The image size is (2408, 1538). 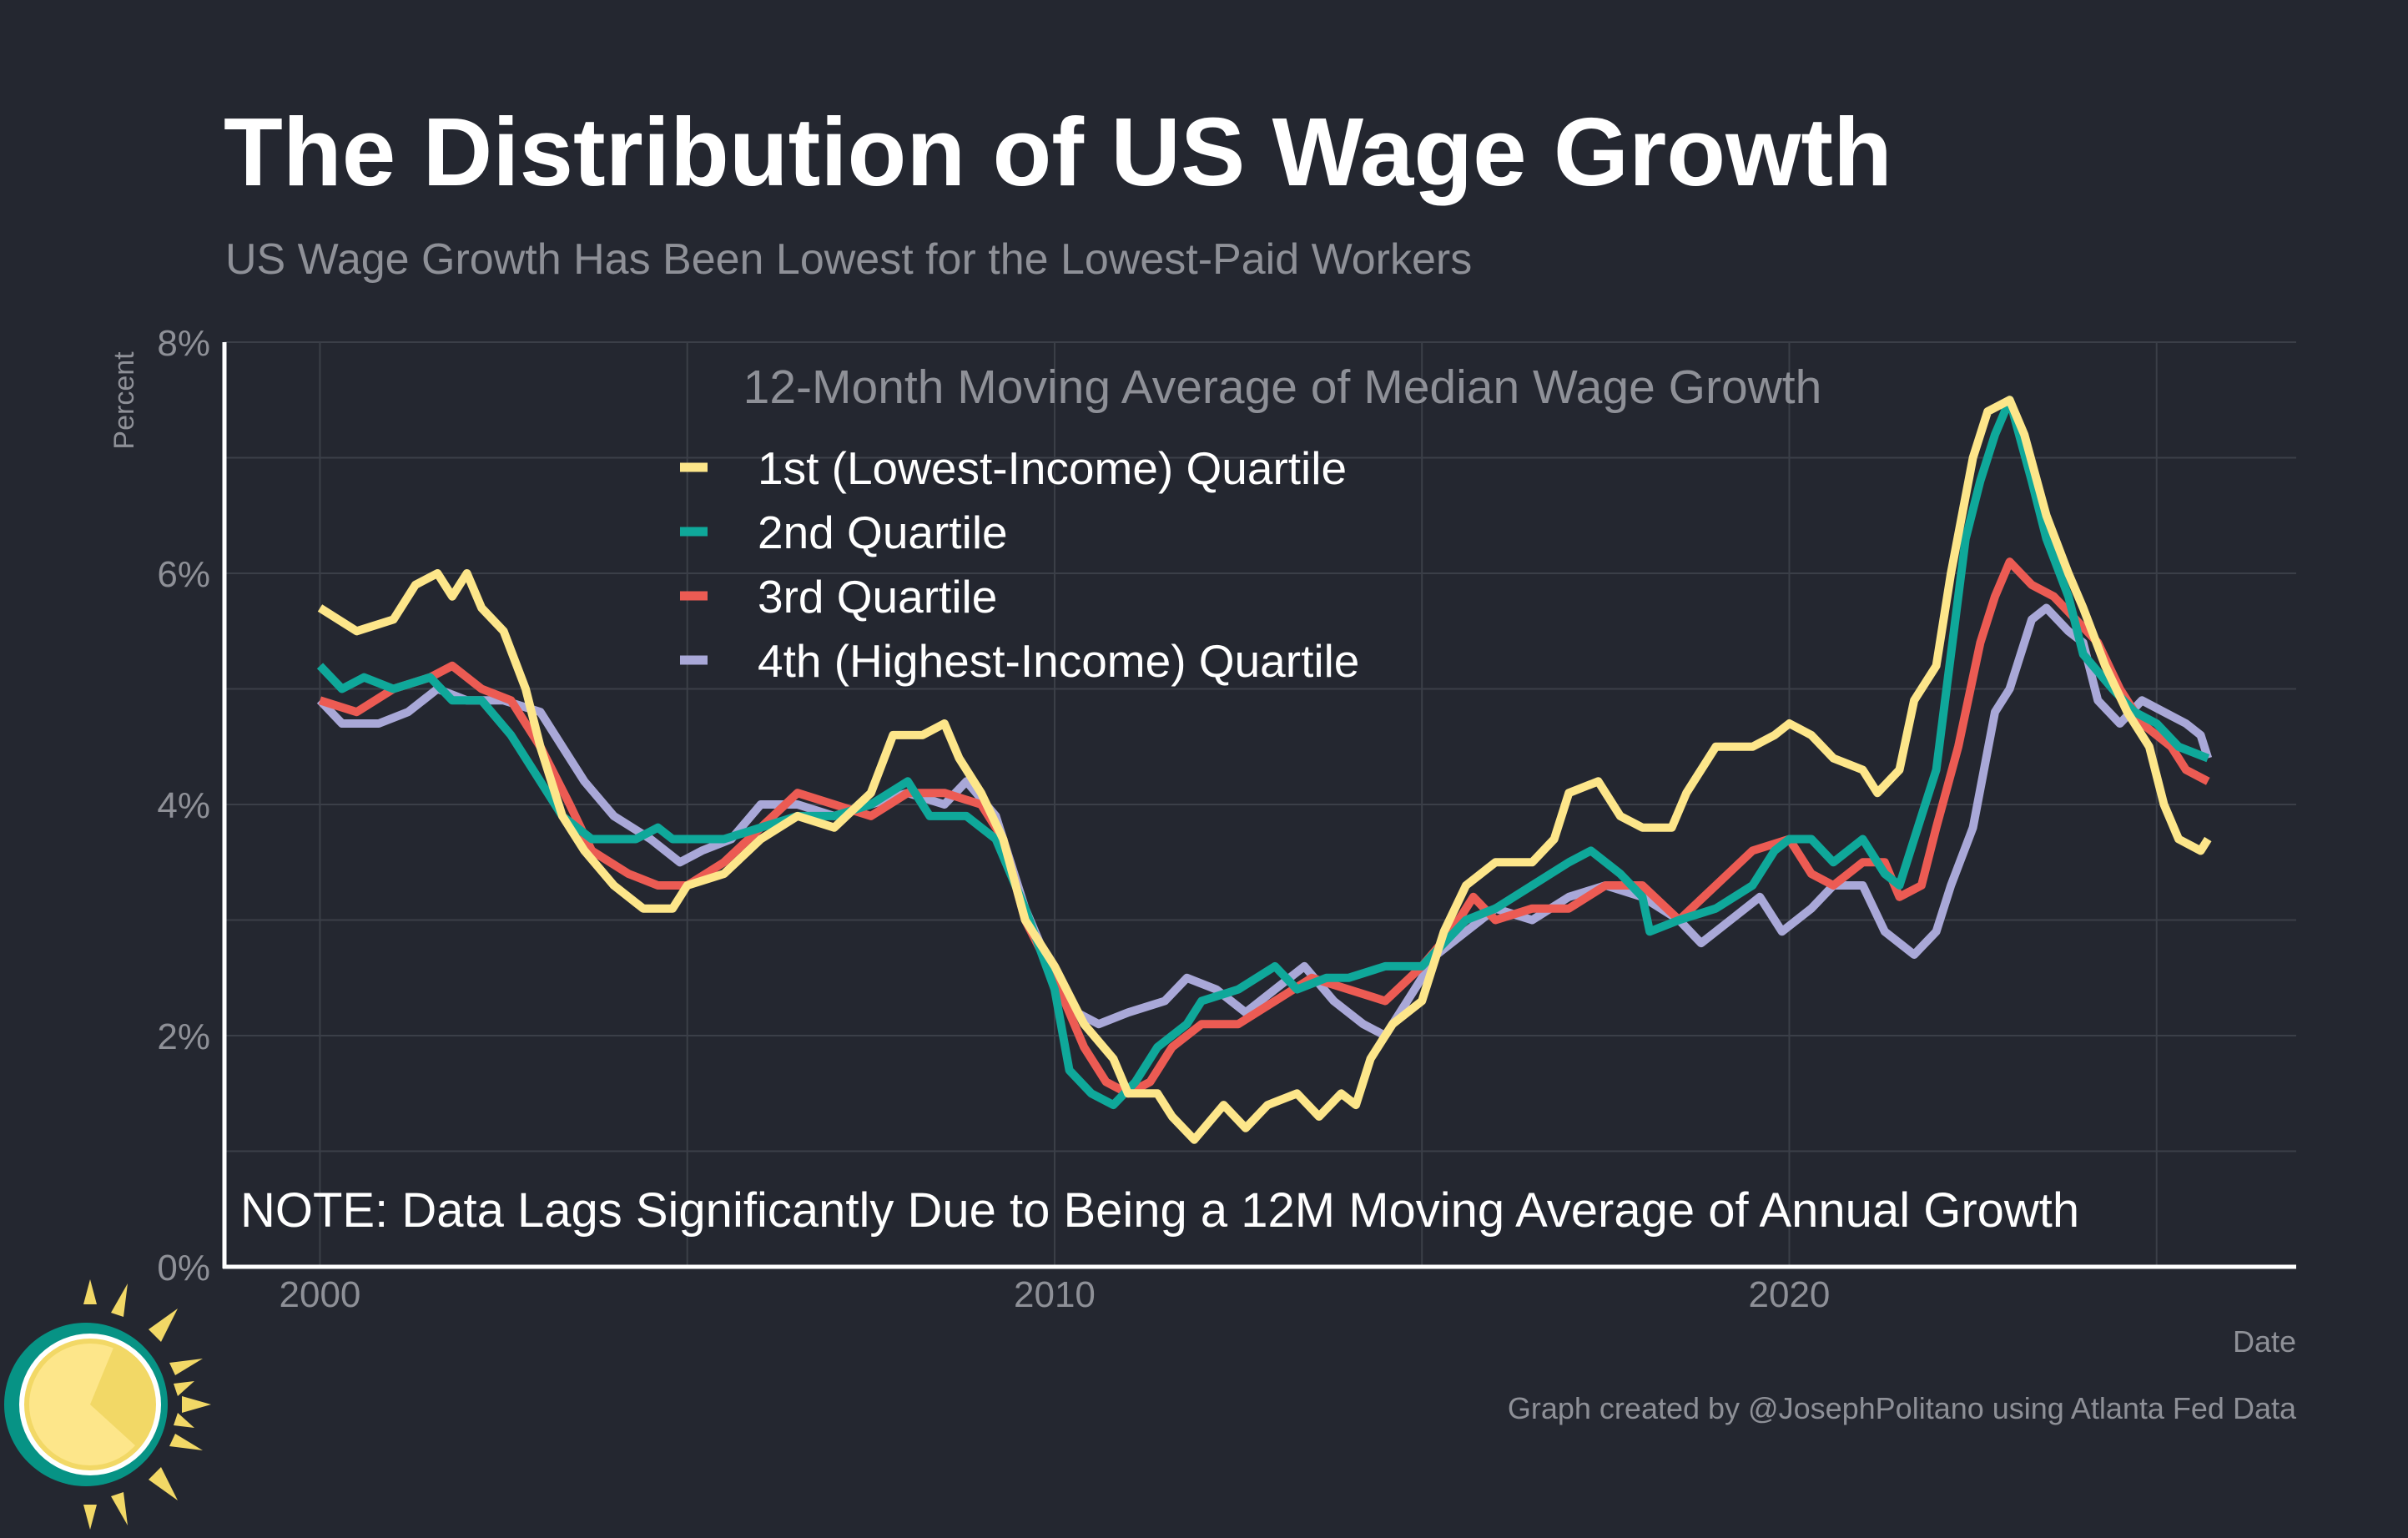 I want to click on y-tick-label: 4%, so click(x=183, y=805).